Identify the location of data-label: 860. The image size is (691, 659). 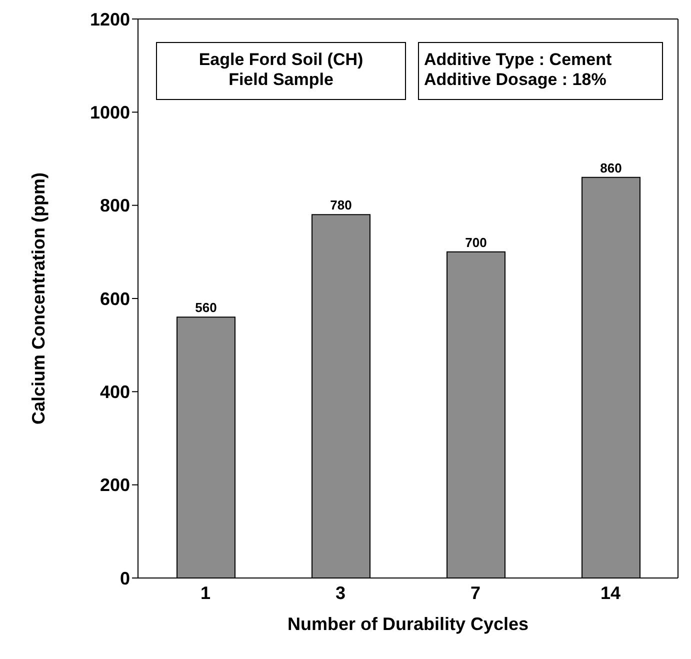
(611, 168).